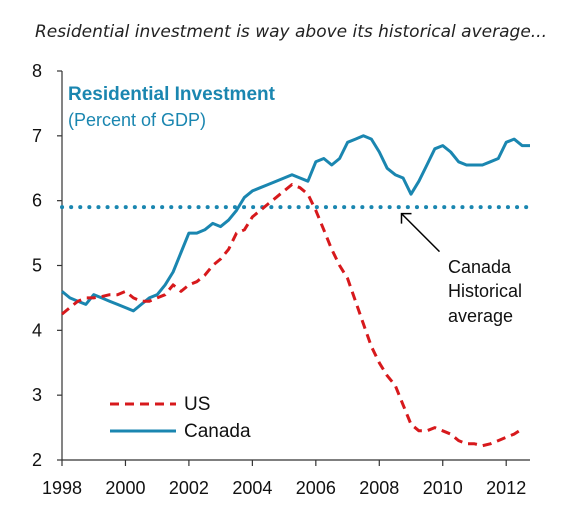  What do you see at coordinates (137, 120) in the screenshot?
I see `chart-inner-subtitle: (Percent of GDP)` at bounding box center [137, 120].